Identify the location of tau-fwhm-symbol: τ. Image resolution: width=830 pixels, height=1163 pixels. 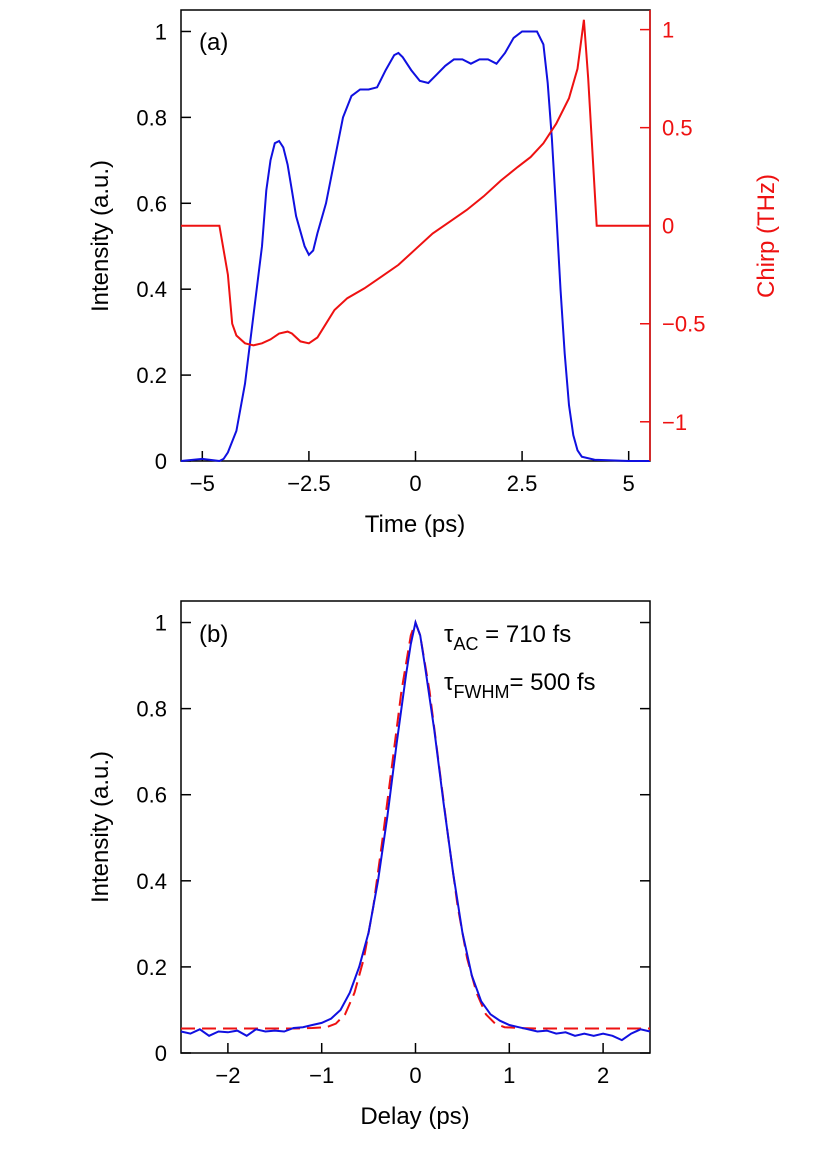
(449, 682).